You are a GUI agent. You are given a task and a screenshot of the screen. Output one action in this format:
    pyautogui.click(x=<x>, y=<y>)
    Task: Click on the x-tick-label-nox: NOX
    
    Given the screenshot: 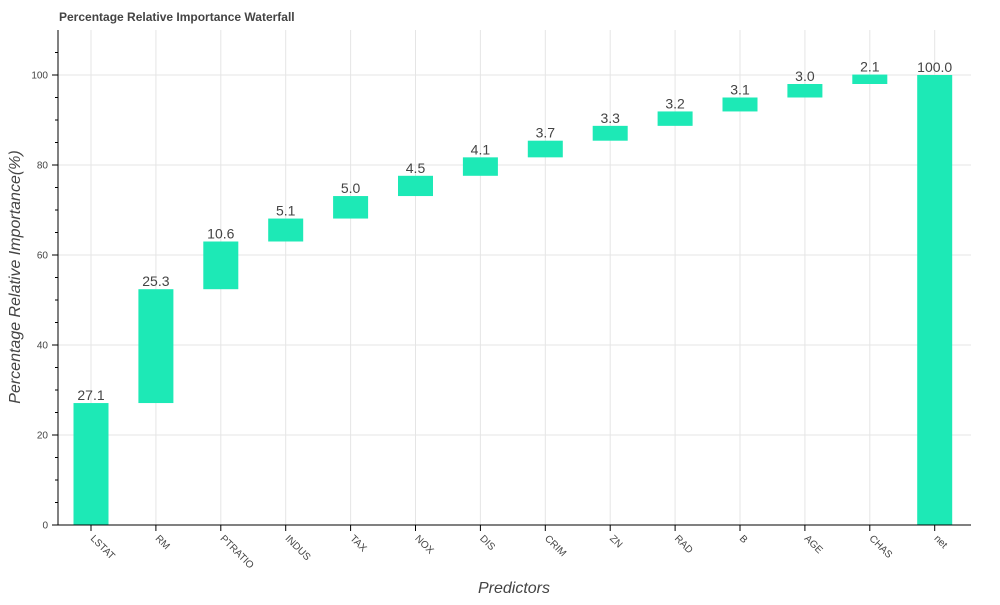 What is the action you would take?
    pyautogui.click(x=423, y=544)
    